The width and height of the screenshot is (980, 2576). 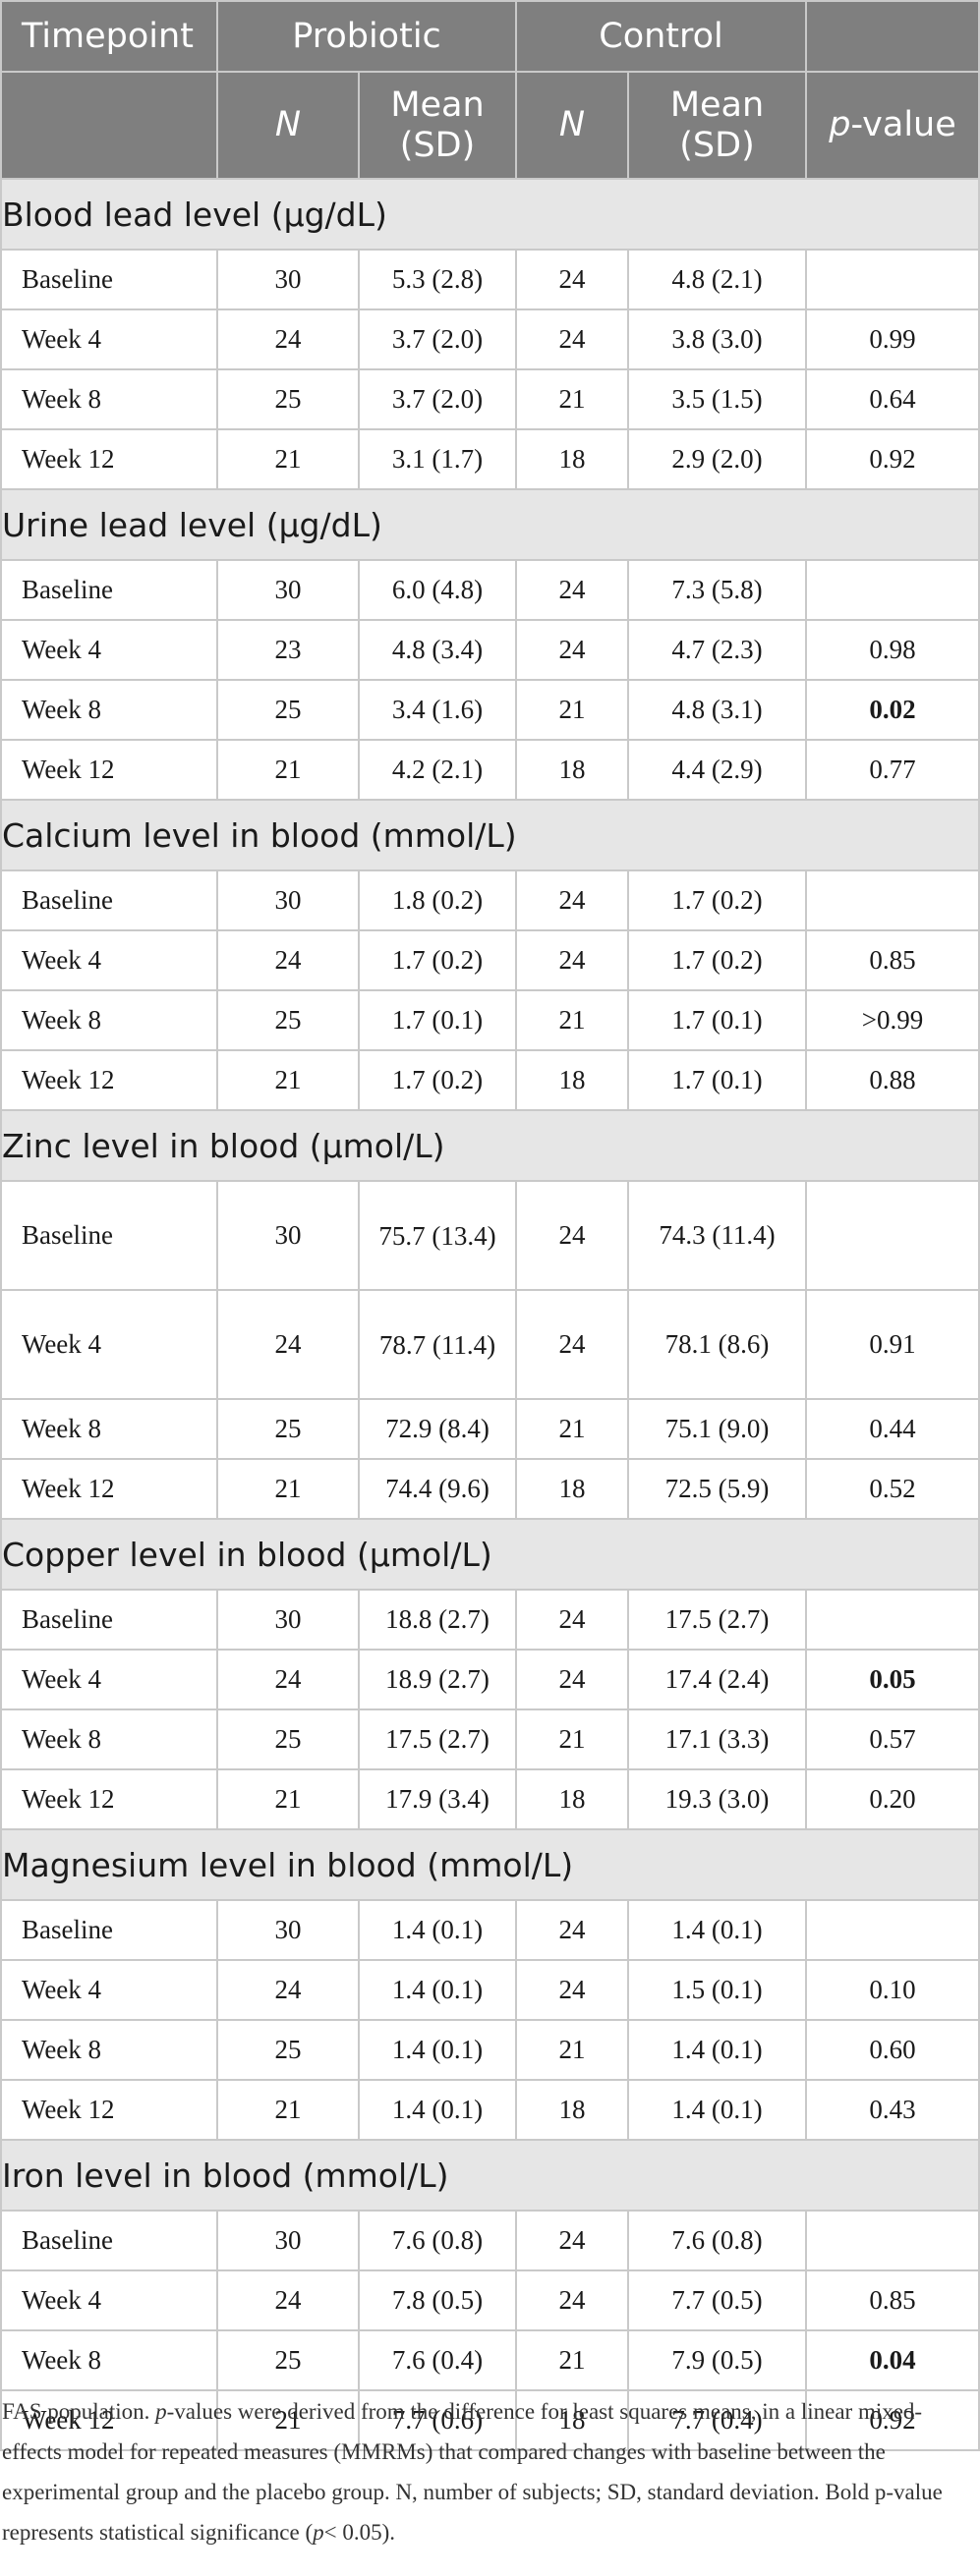 I want to click on section-header-row: Iron level in blood (mmol/L), so click(x=490, y=2175).